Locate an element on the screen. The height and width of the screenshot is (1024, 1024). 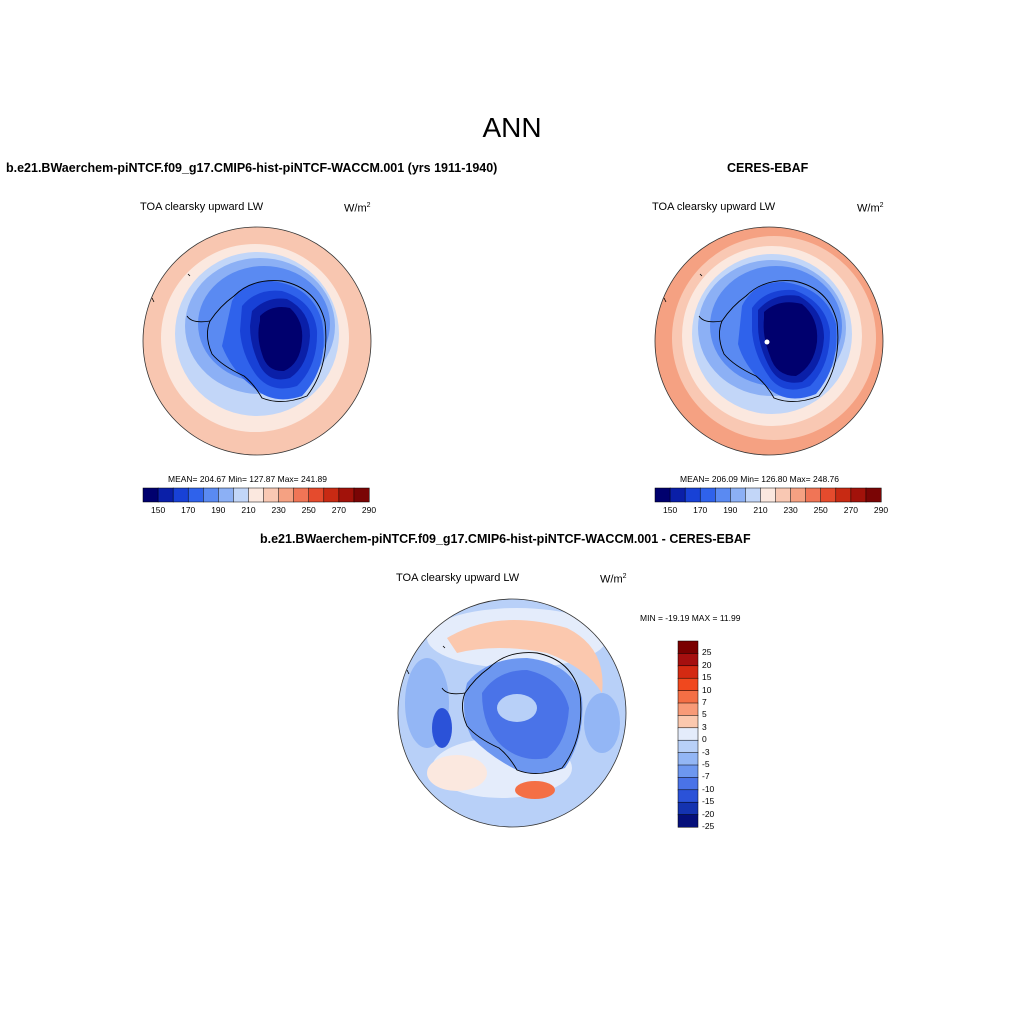
panel-3-colorbar-tick: -10 is located at coordinates (708, 788).